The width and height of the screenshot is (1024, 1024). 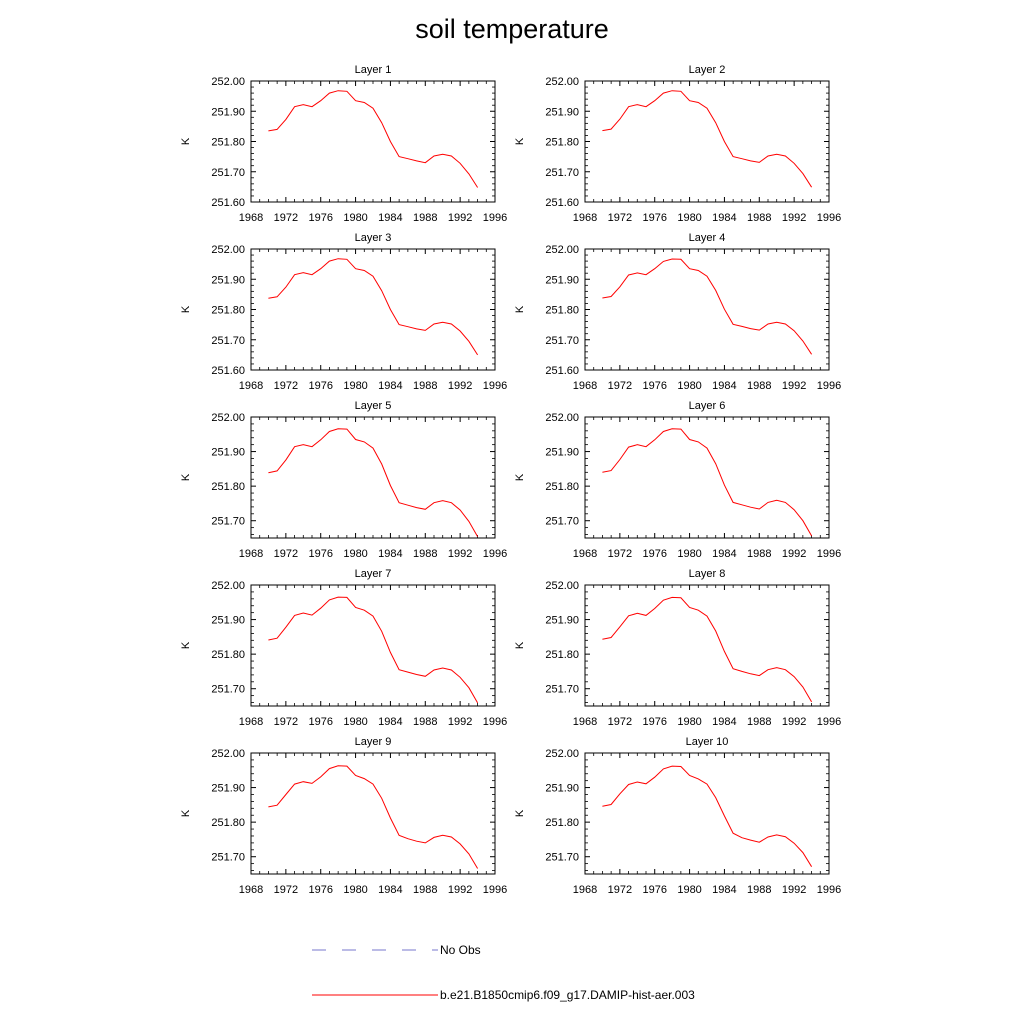 I want to click on panel-title: Layer 10, so click(x=707, y=742).